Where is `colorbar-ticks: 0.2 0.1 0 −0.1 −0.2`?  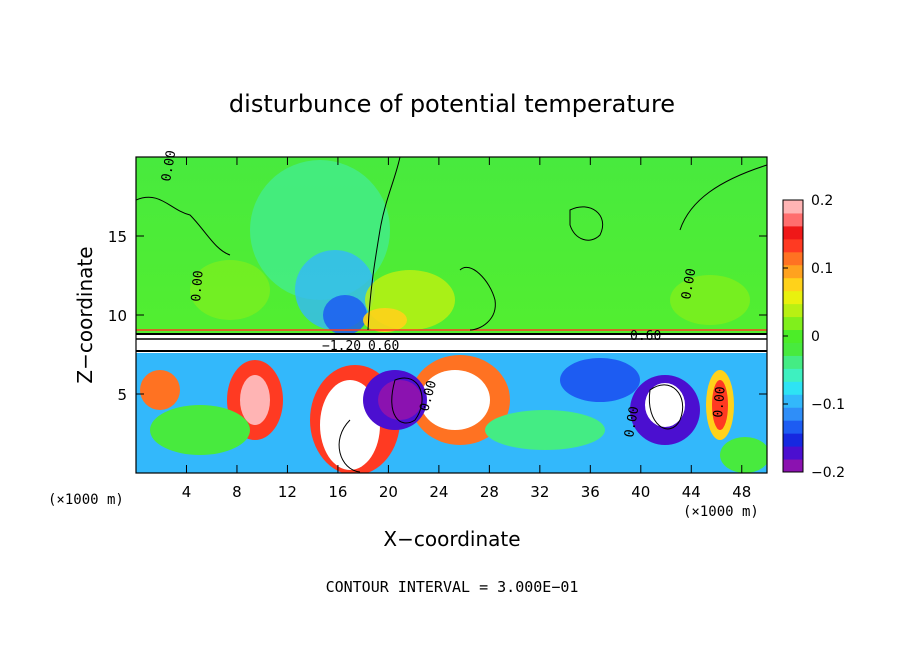 colorbar-ticks: 0.2 0.1 0 −0.1 −0.2 is located at coordinates (814, 337).